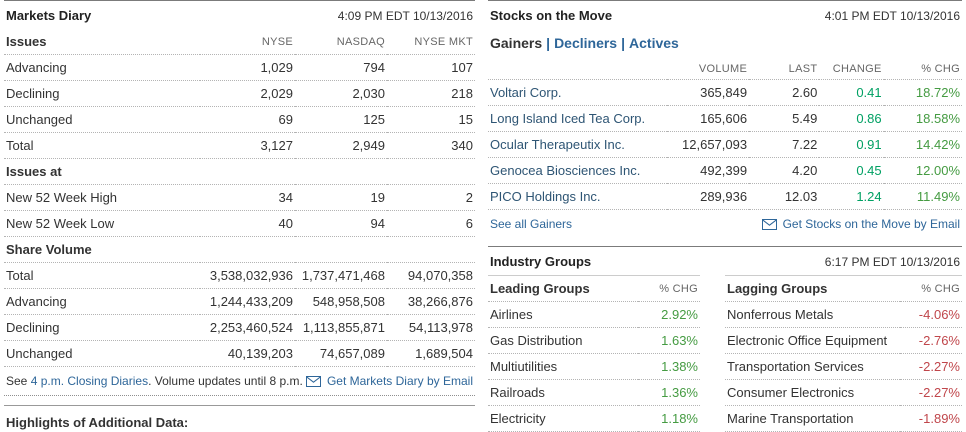  What do you see at coordinates (102, 275) in the screenshot?
I see `row-label: Total` at bounding box center [102, 275].